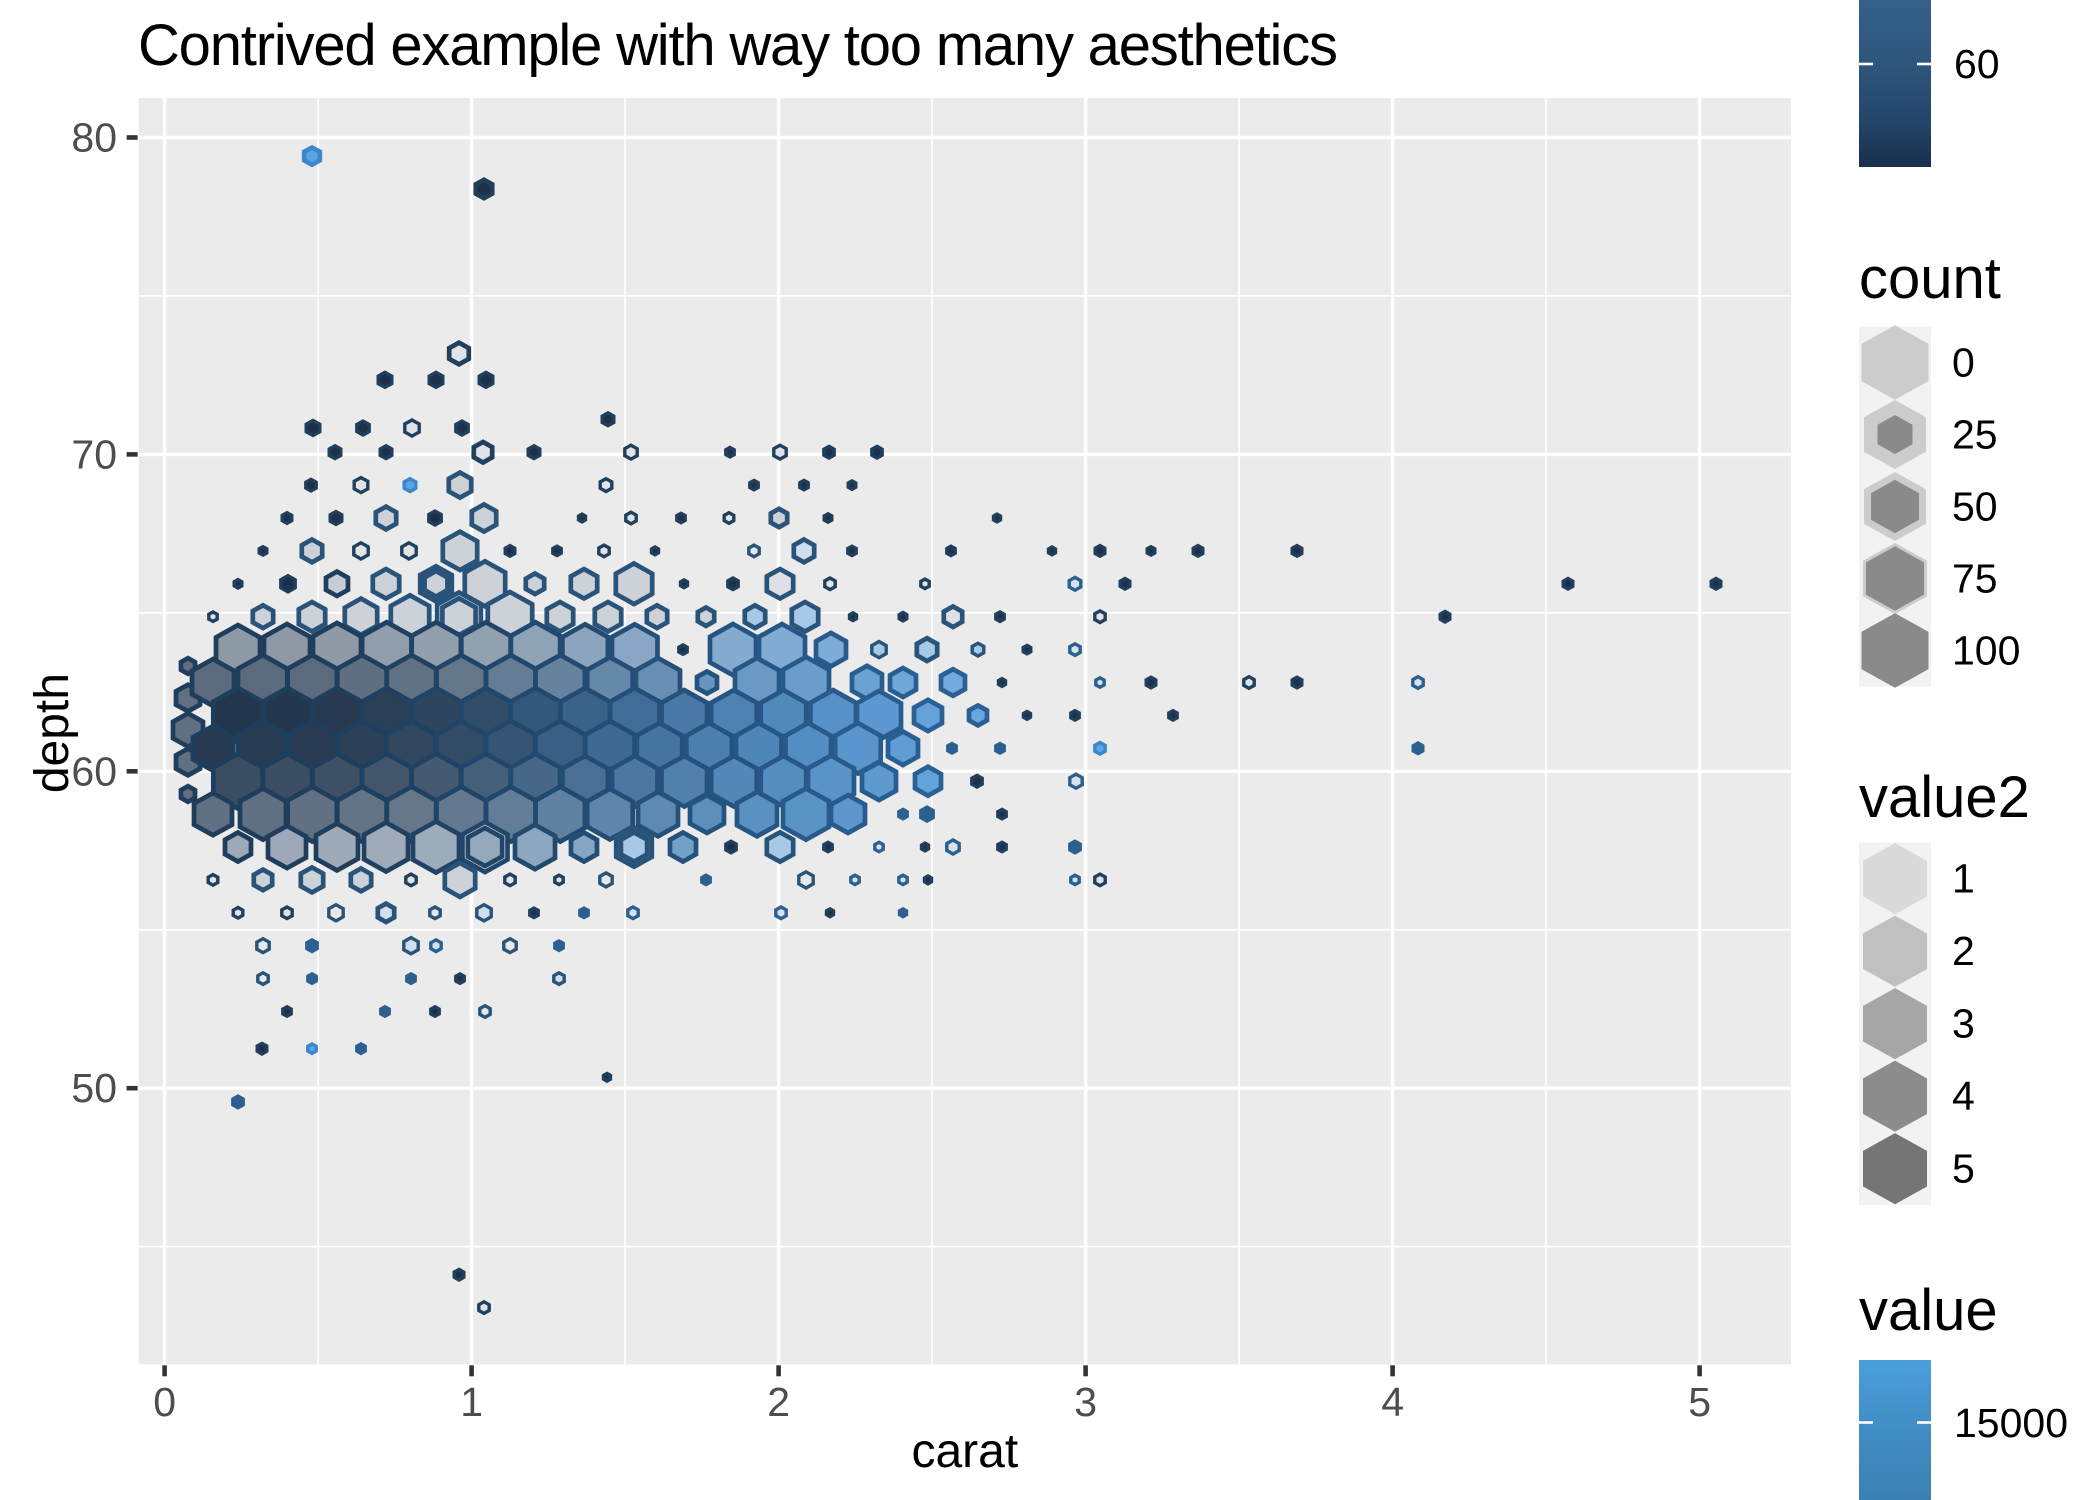 The height and width of the screenshot is (1500, 2100). I want to click on svg-text: 70, so click(94, 454).